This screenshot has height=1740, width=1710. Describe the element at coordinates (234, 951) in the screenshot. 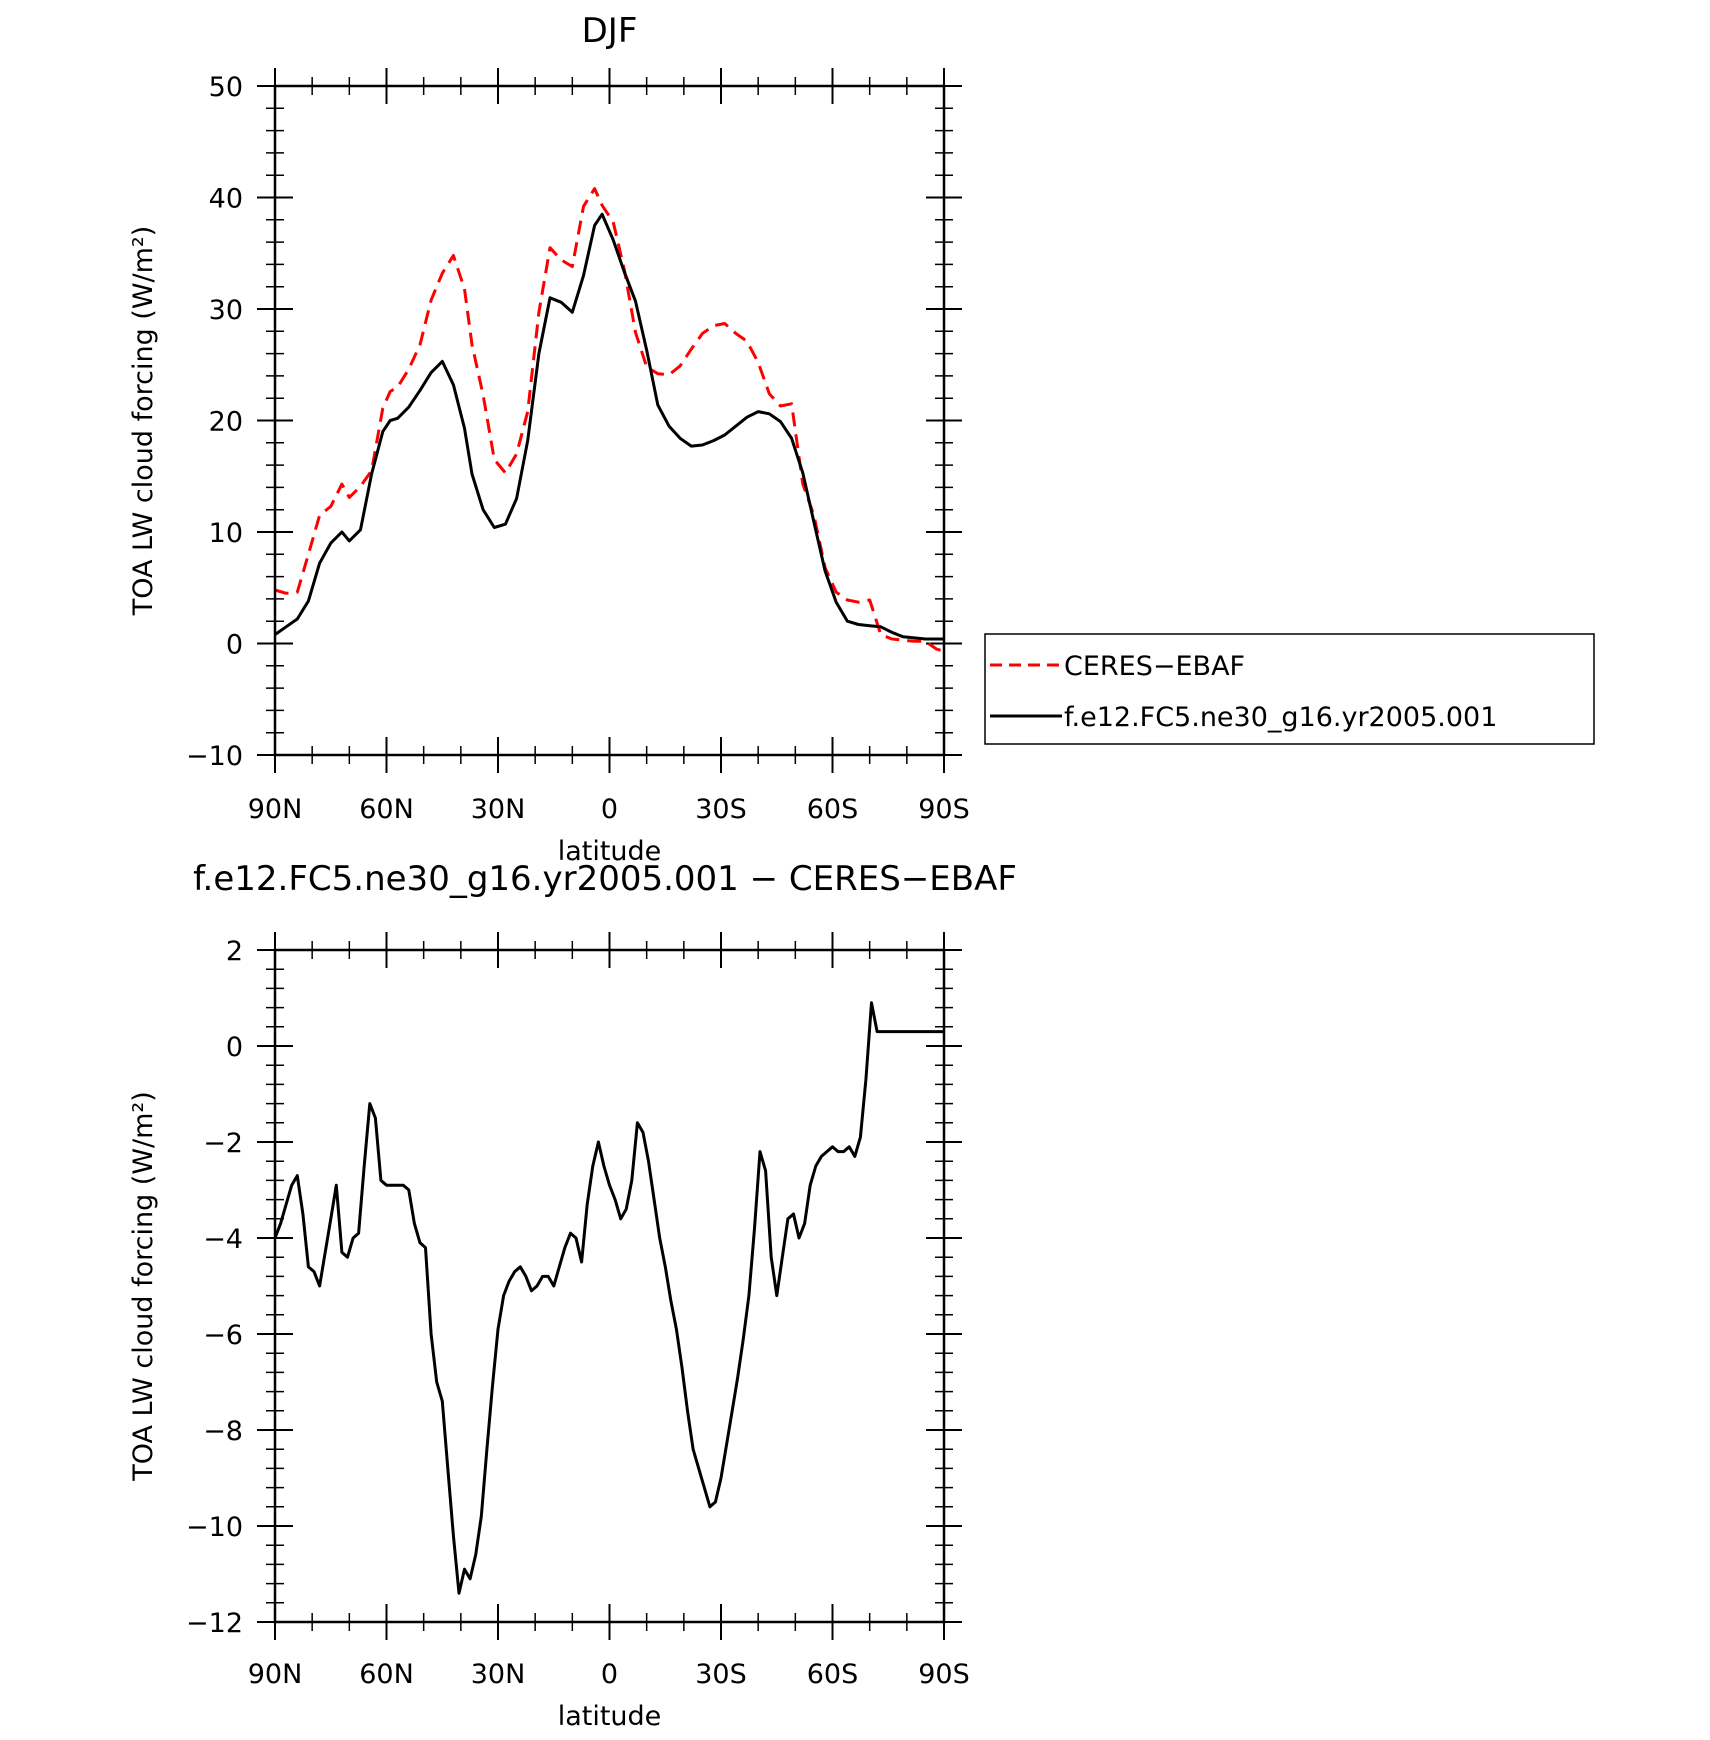

I see `y-tick-label: 2` at that location.